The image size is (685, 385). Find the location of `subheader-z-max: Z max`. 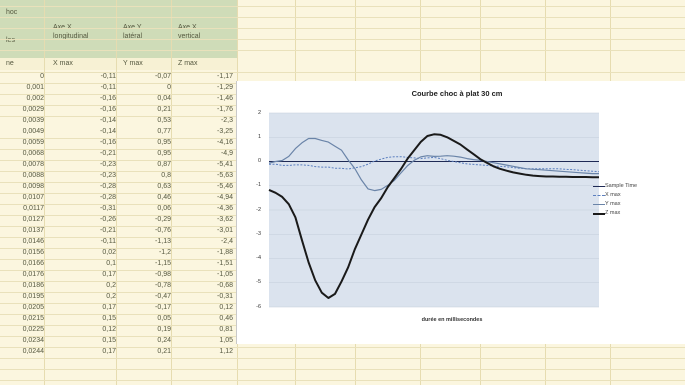

subheader-z-max: Z max is located at coordinates (188, 63).